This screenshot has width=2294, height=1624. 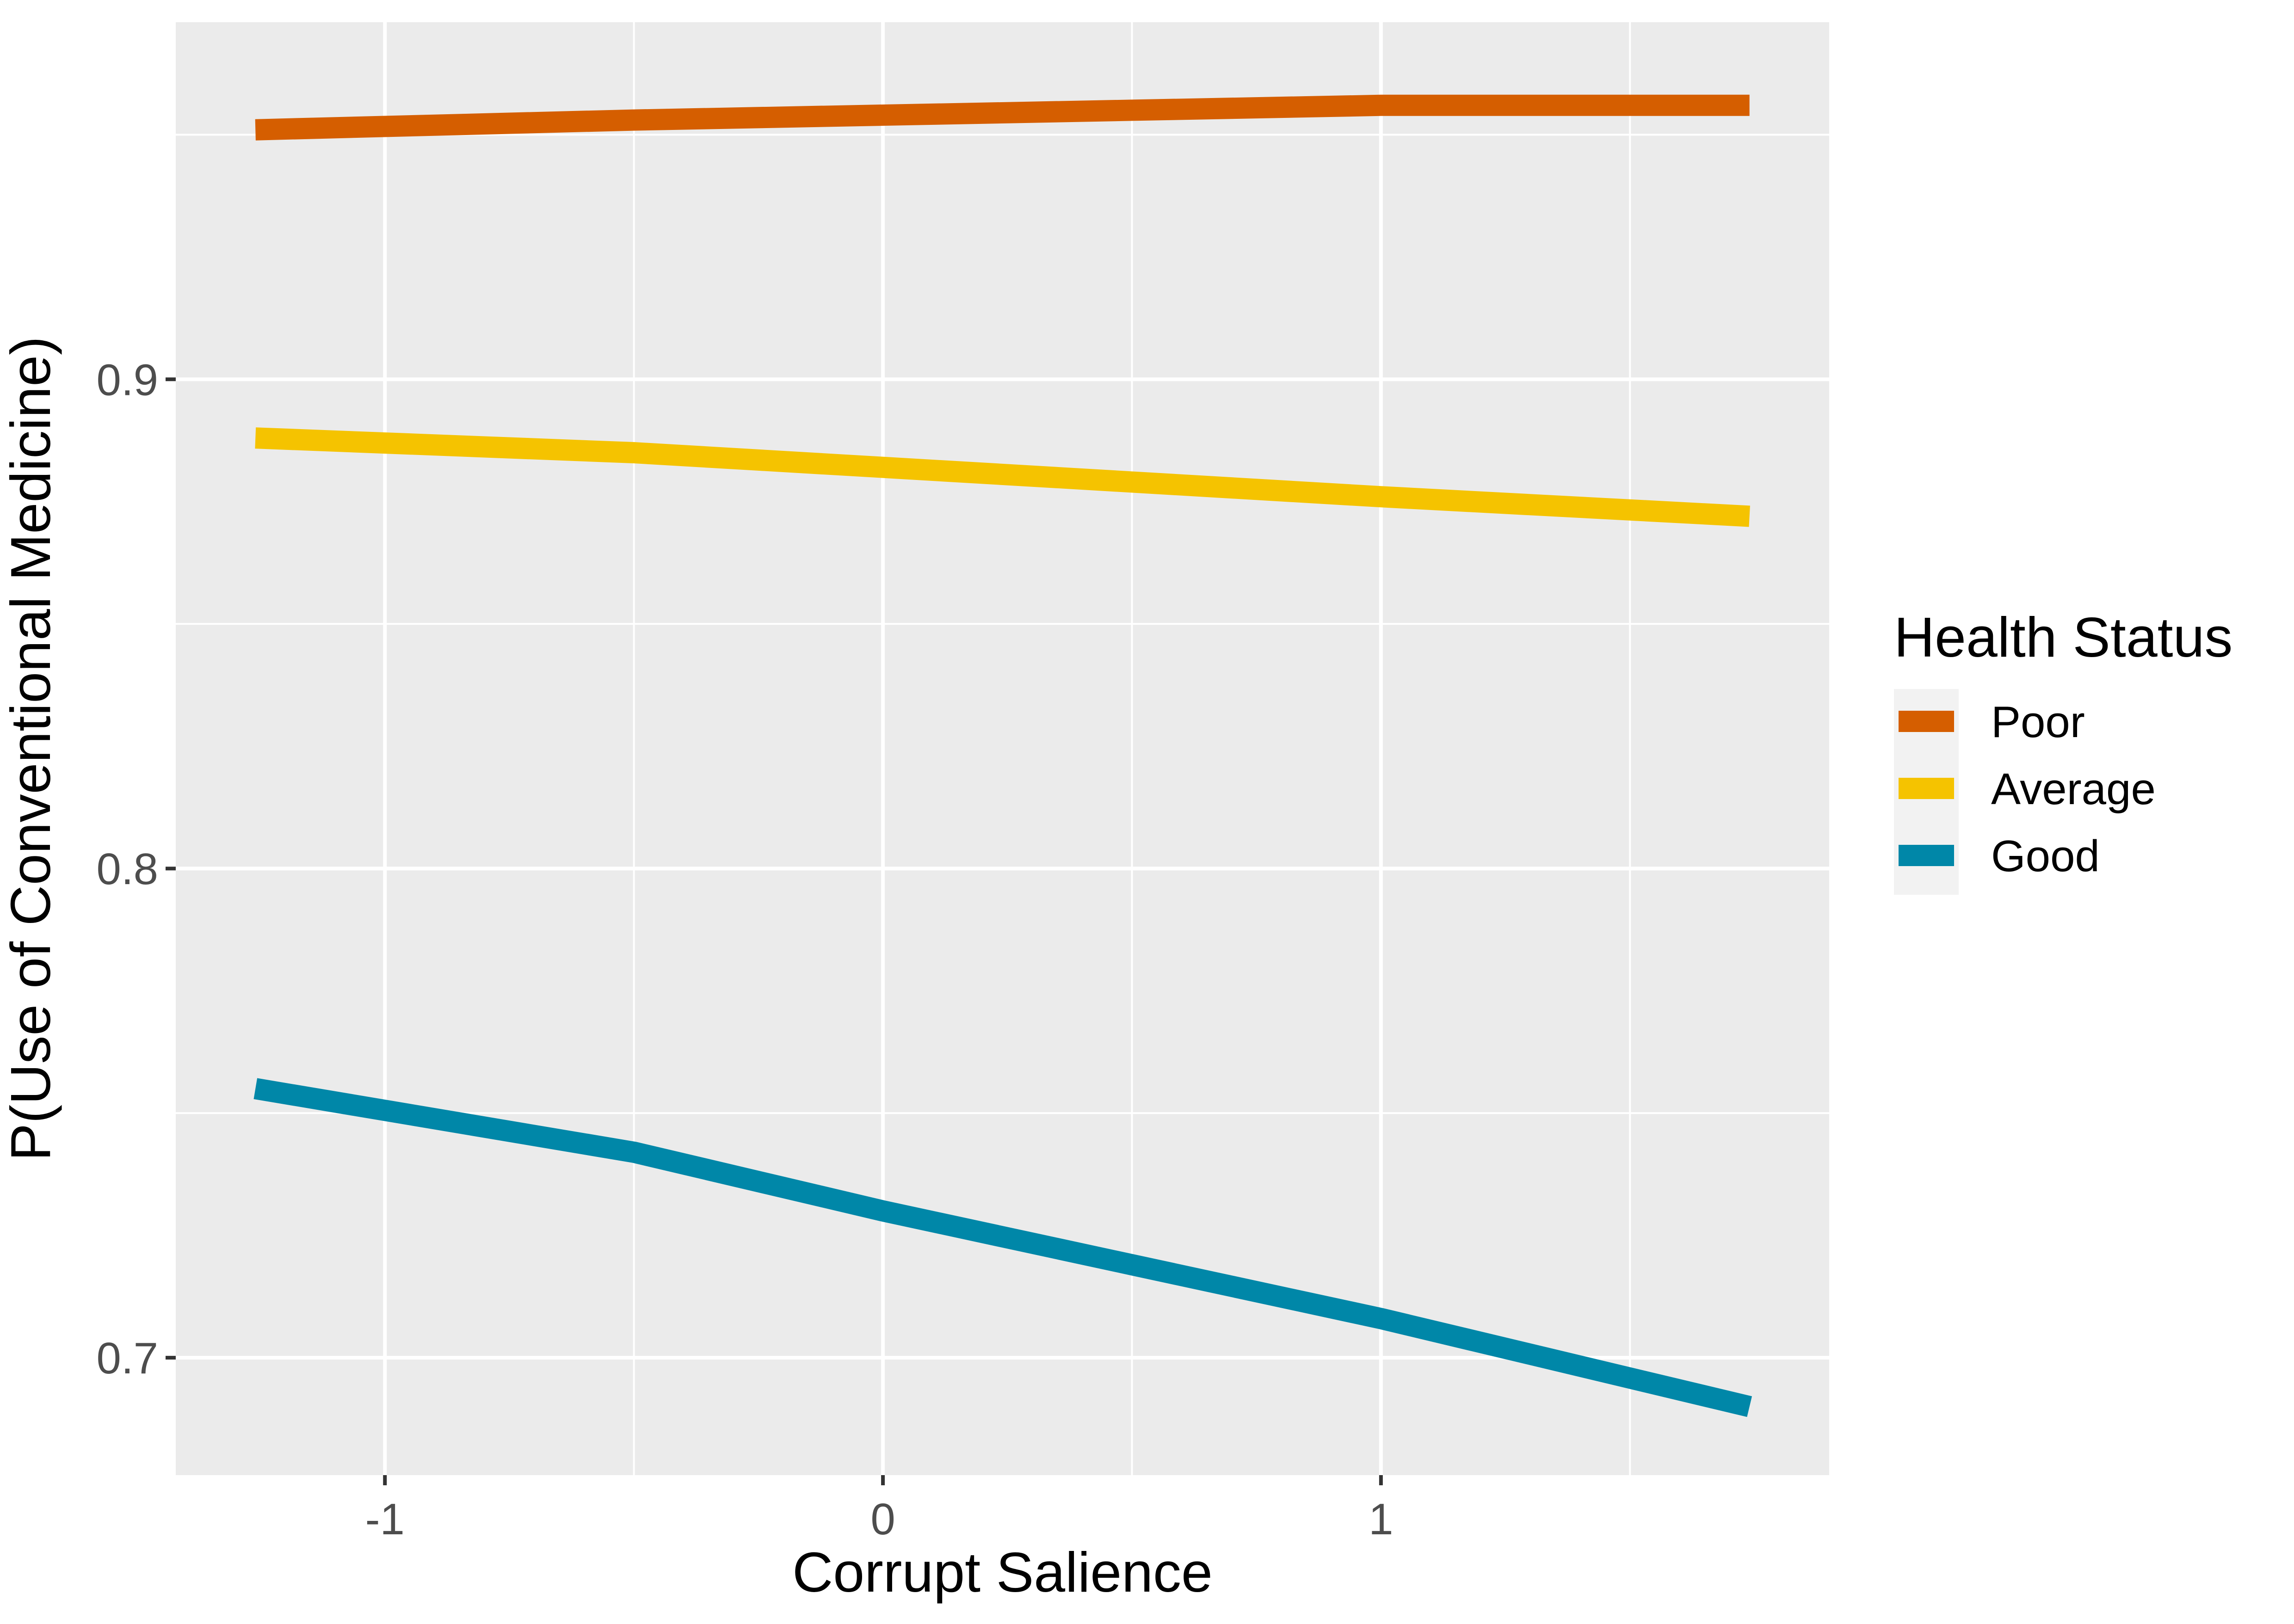 I want to click on series-line-poor, so click(x=1002, y=117).